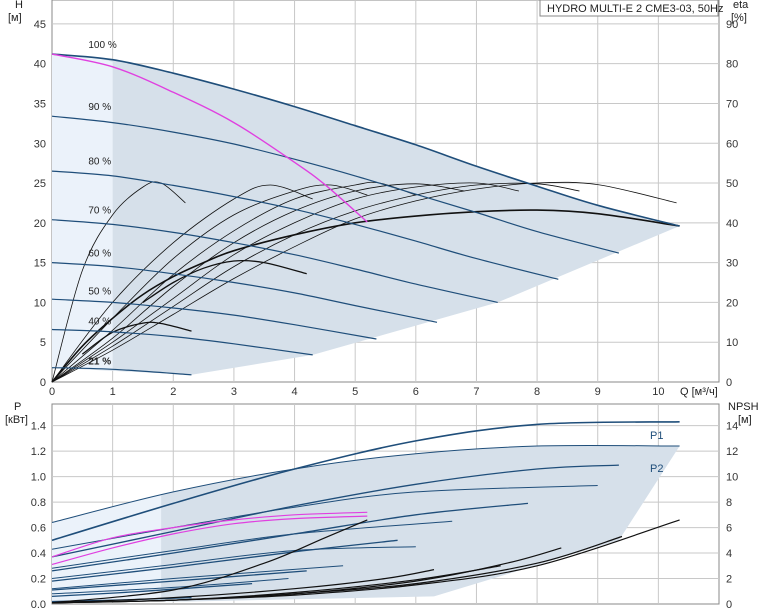  What do you see at coordinates (99, 291) in the screenshot?
I see `speed-label: 50 %` at bounding box center [99, 291].